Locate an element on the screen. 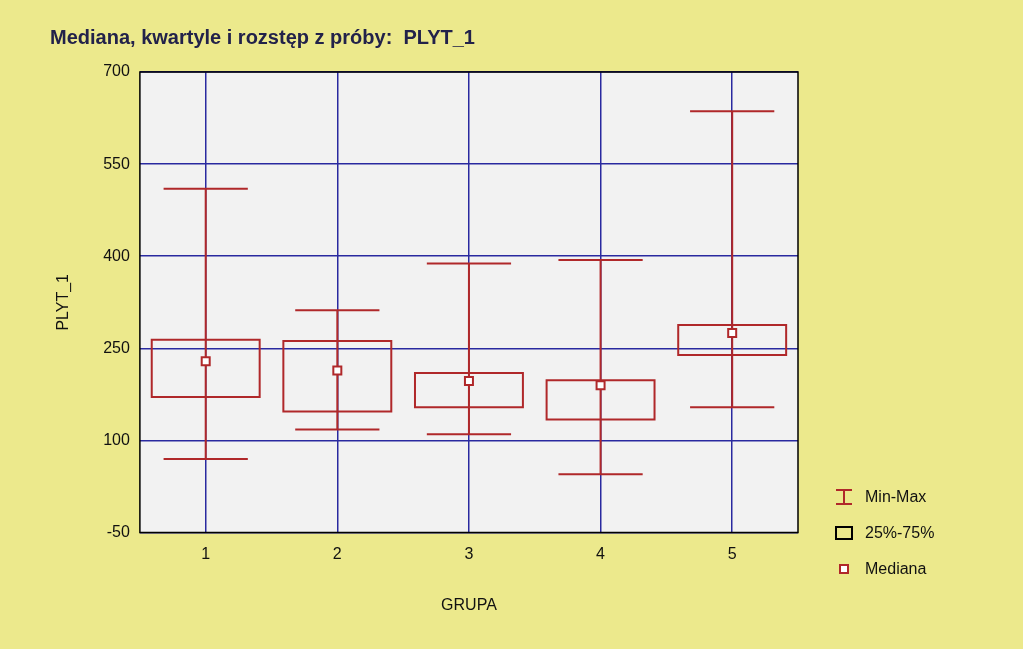 This screenshot has height=649, width=1023. y-tick-label: 400 is located at coordinates (116, 255).